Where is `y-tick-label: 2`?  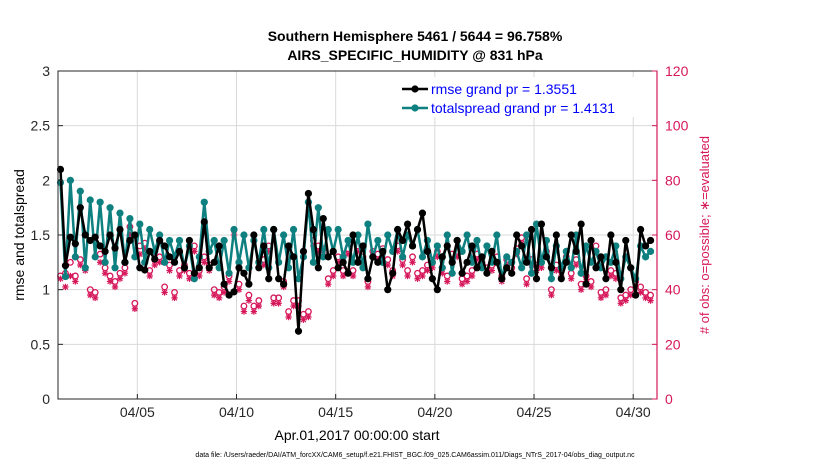
y-tick-label: 2 is located at coordinates (46, 180).